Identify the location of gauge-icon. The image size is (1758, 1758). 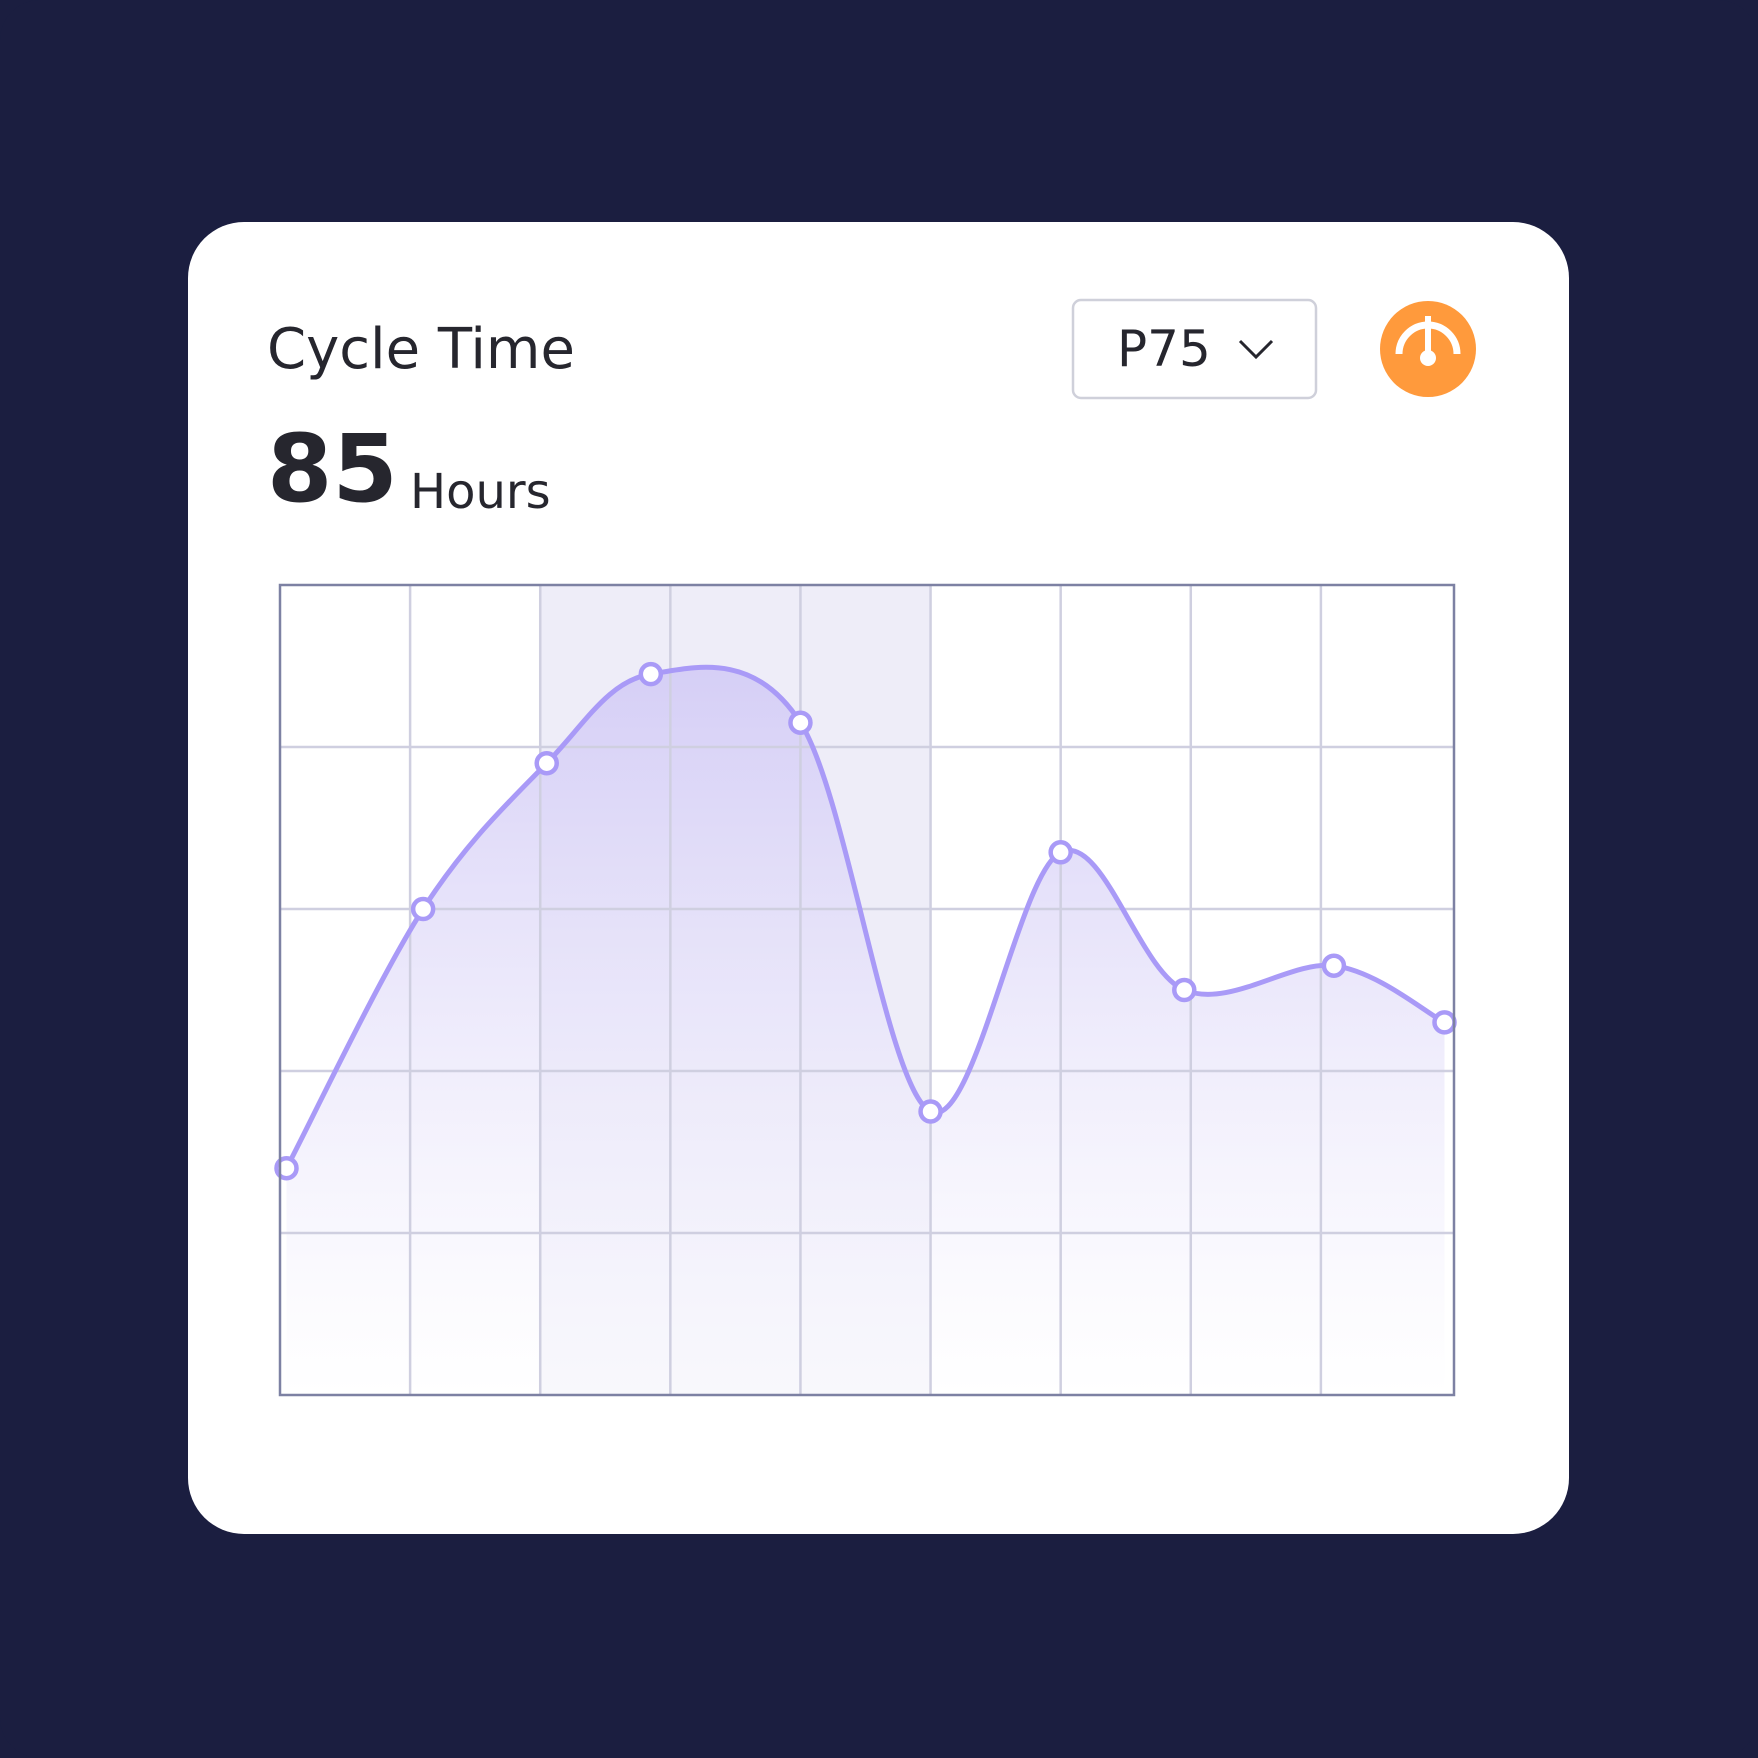
(1428, 349).